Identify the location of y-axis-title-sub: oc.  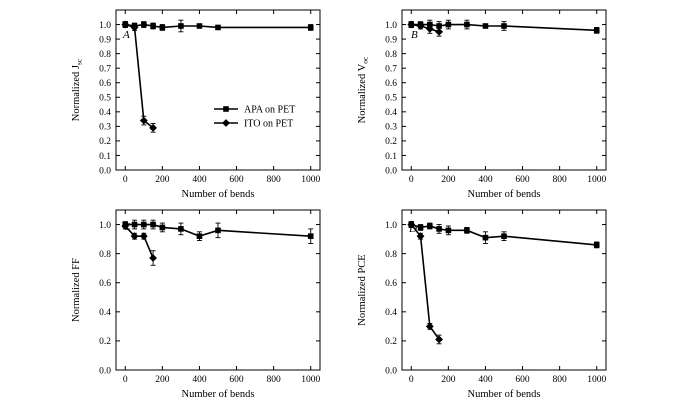
(365, 60).